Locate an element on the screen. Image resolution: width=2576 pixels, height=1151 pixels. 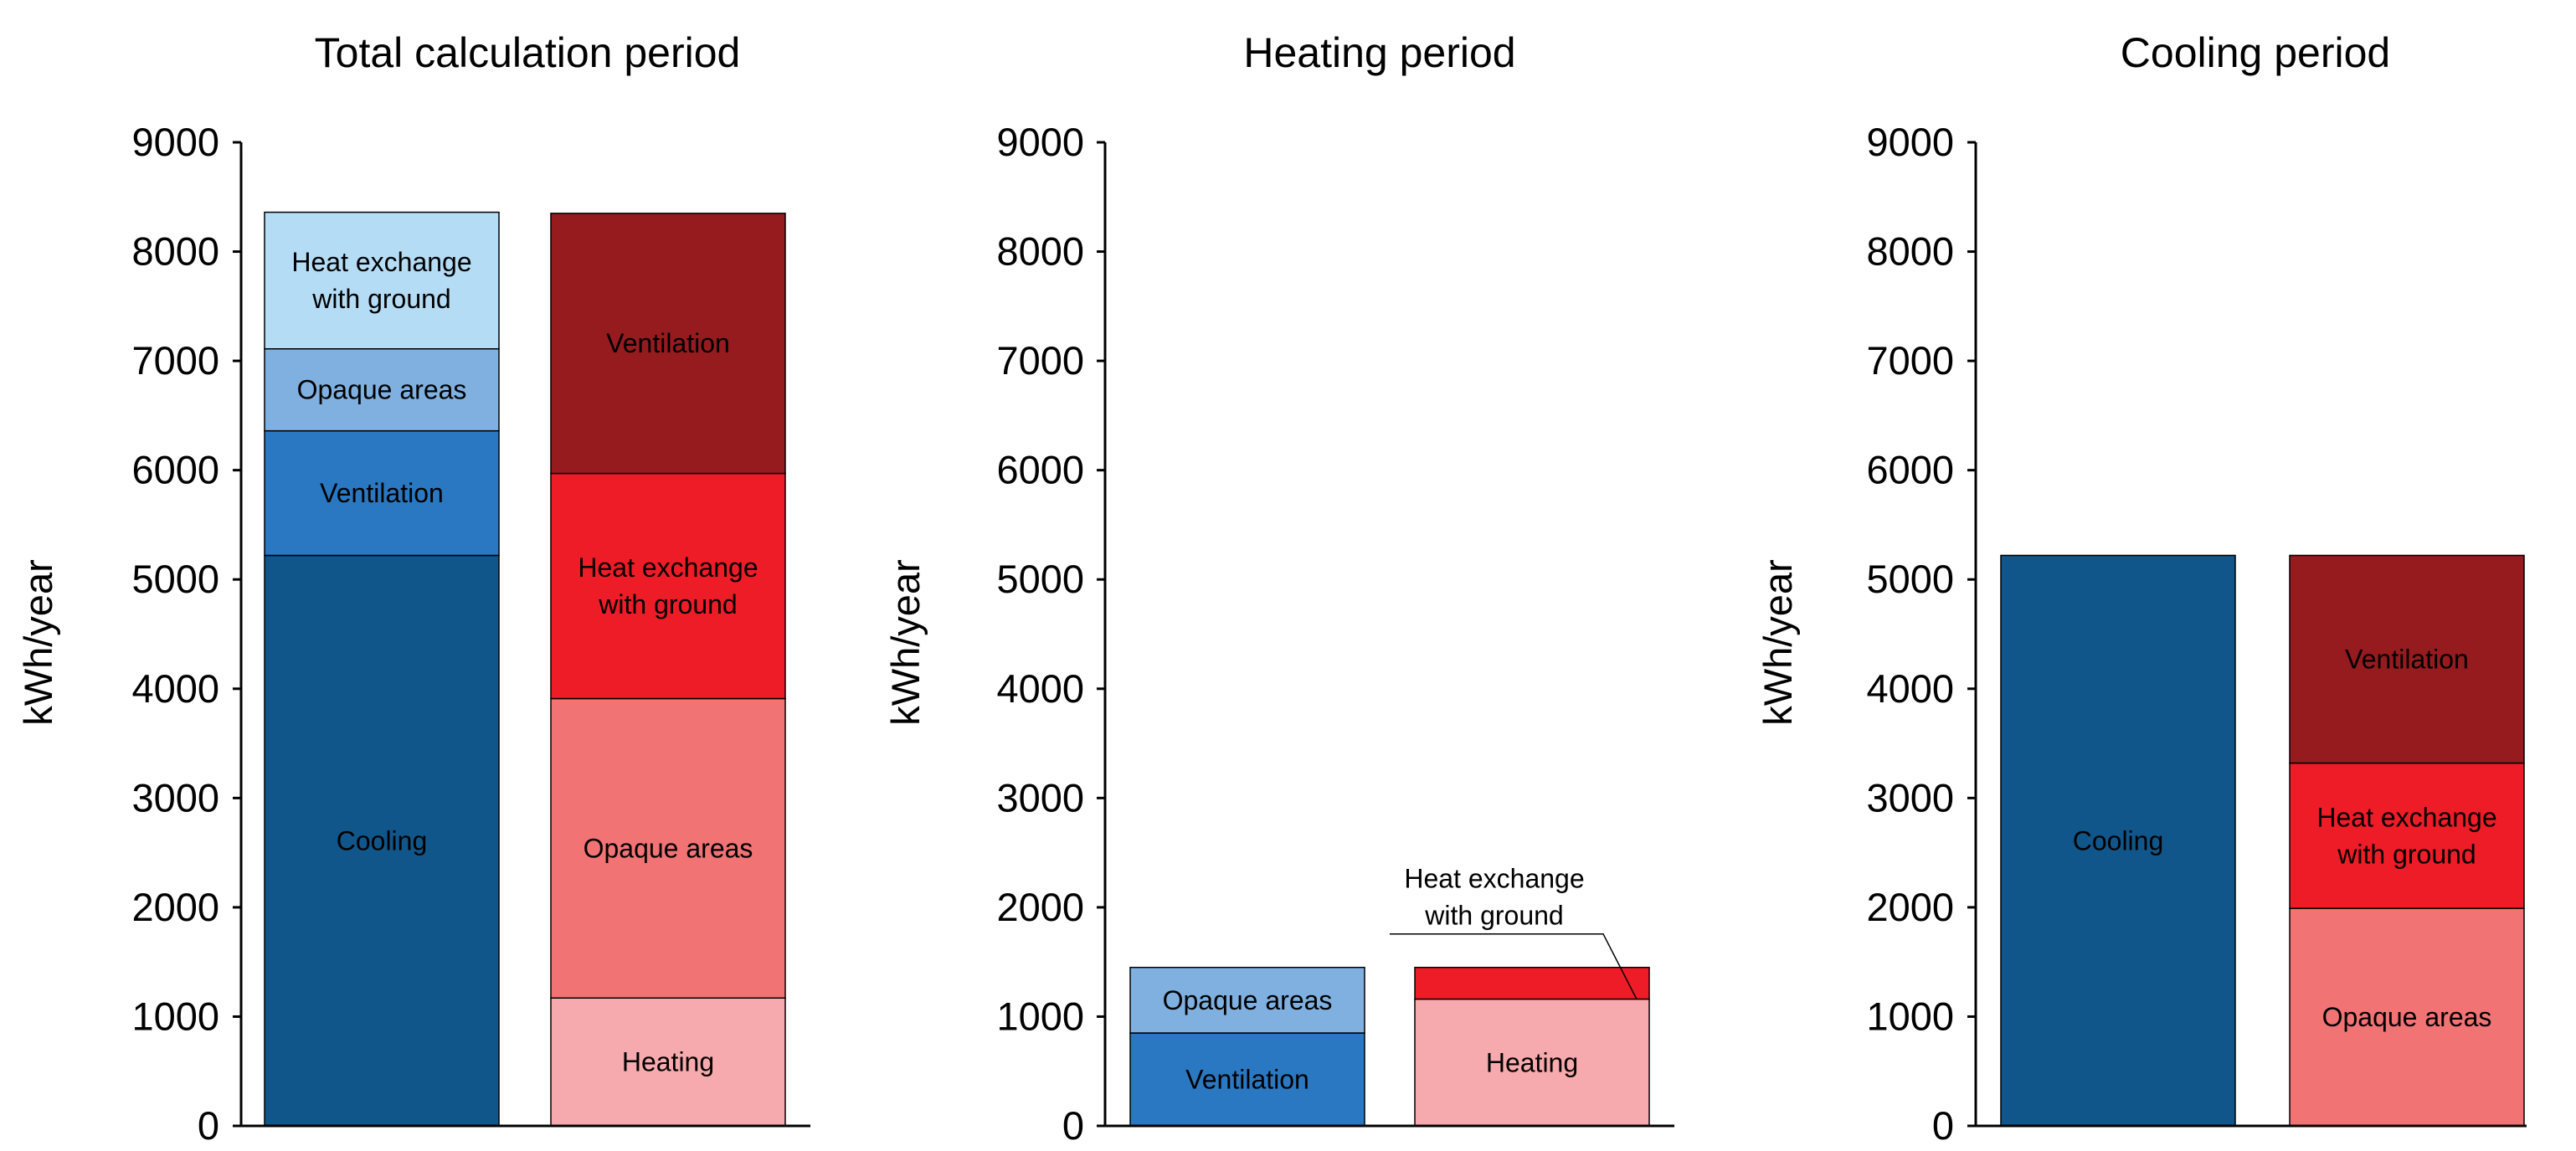
chart-title: Cooling period is located at coordinates (2255, 53).